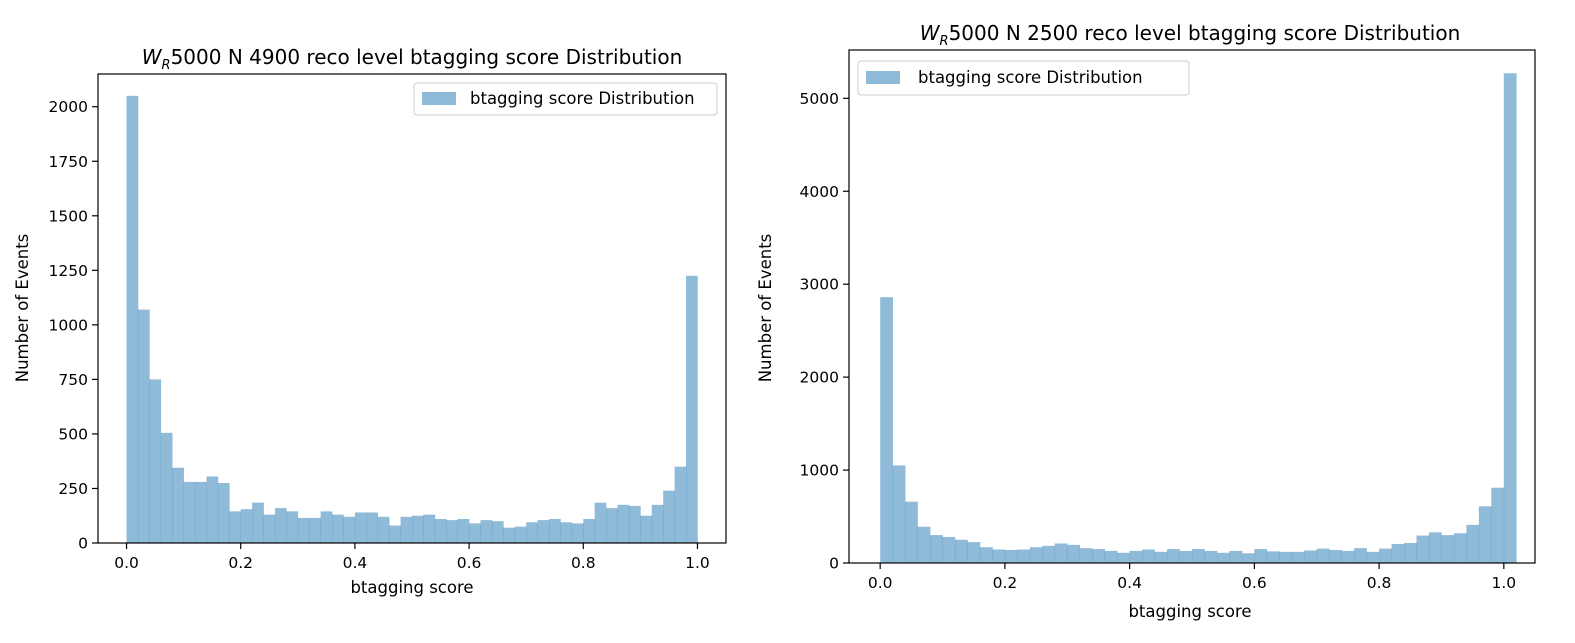  Describe the element at coordinates (22, 308) in the screenshot. I see `y-axis-label-left: Number of Events` at that location.